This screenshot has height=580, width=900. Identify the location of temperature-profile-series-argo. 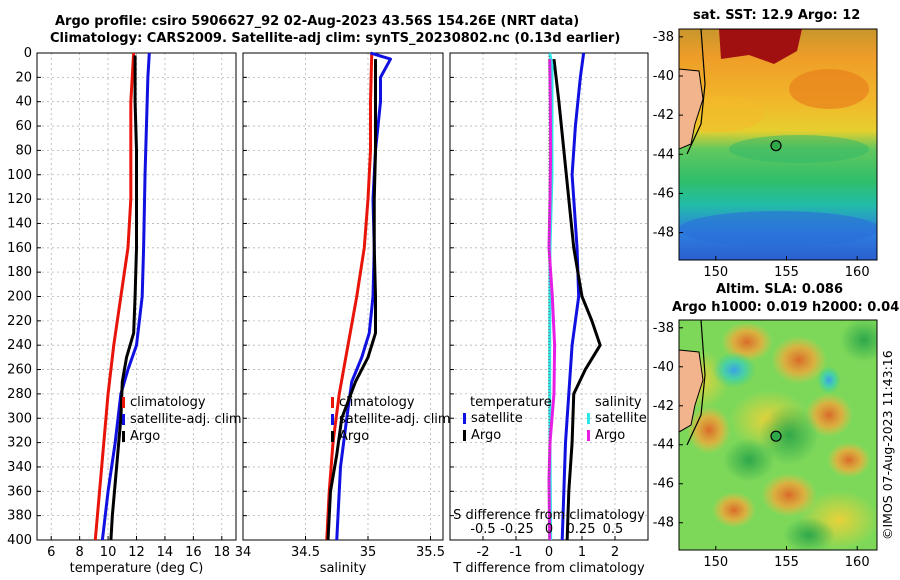
(123, 298).